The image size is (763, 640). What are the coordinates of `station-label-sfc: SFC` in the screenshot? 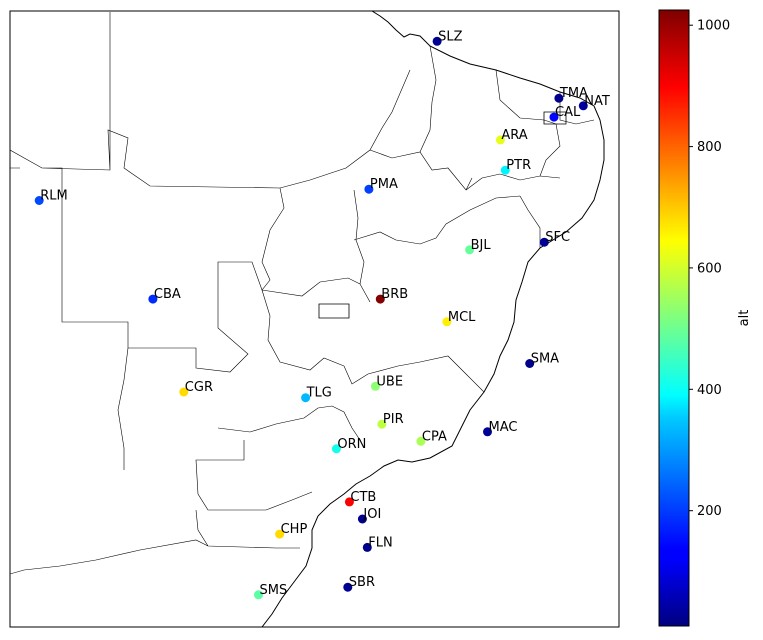 It's located at (557, 237).